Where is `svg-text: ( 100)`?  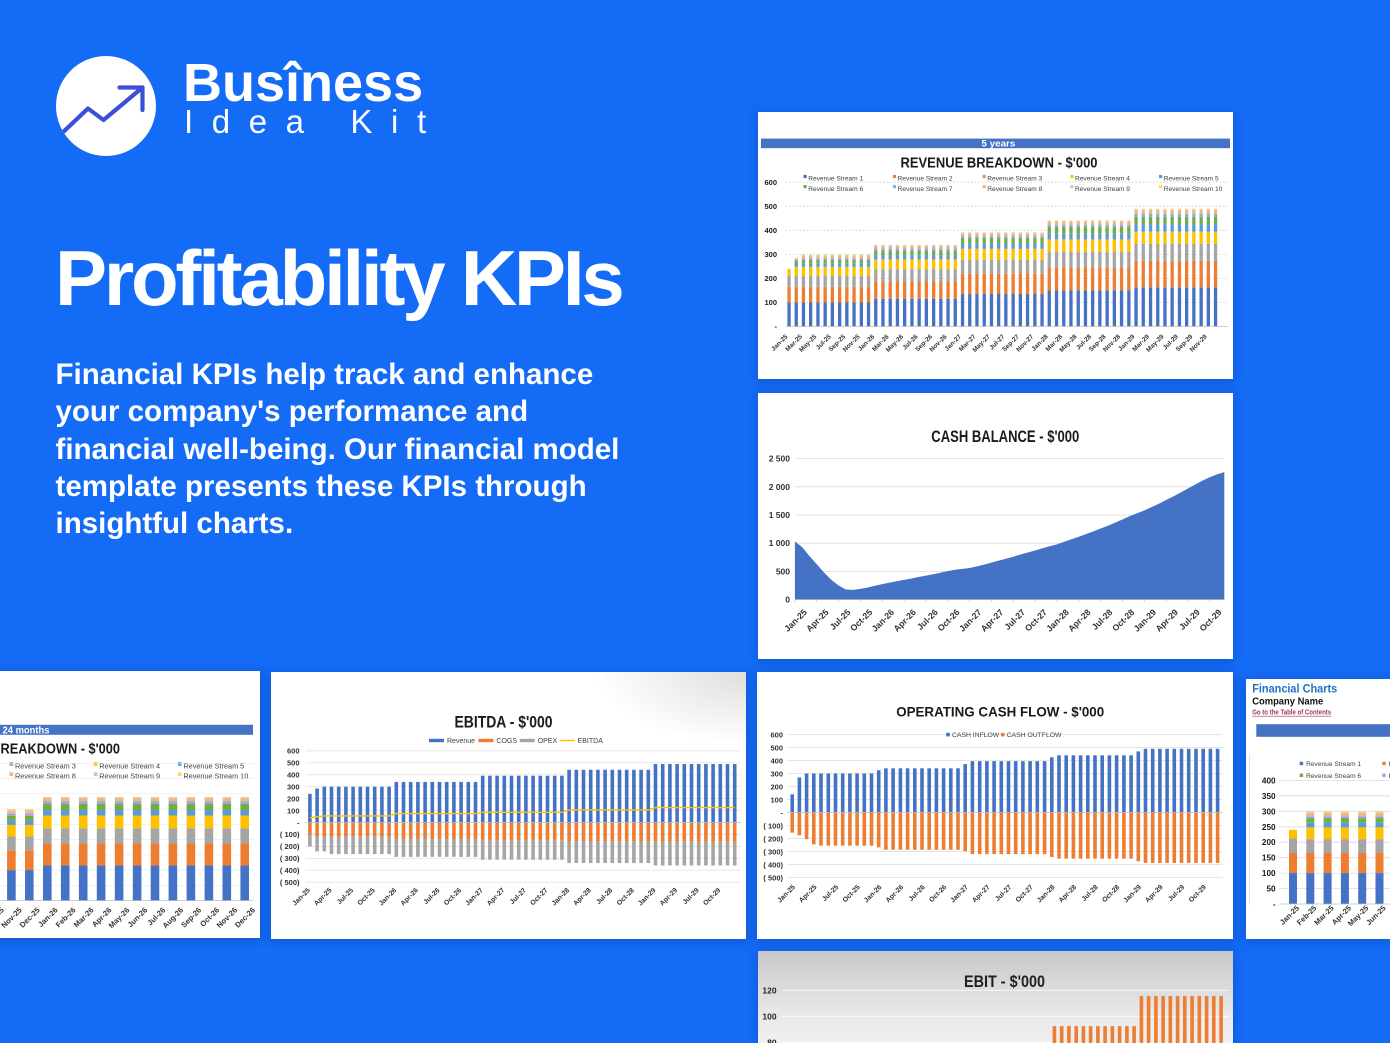 svg-text: ( 100) is located at coordinates (773, 825).